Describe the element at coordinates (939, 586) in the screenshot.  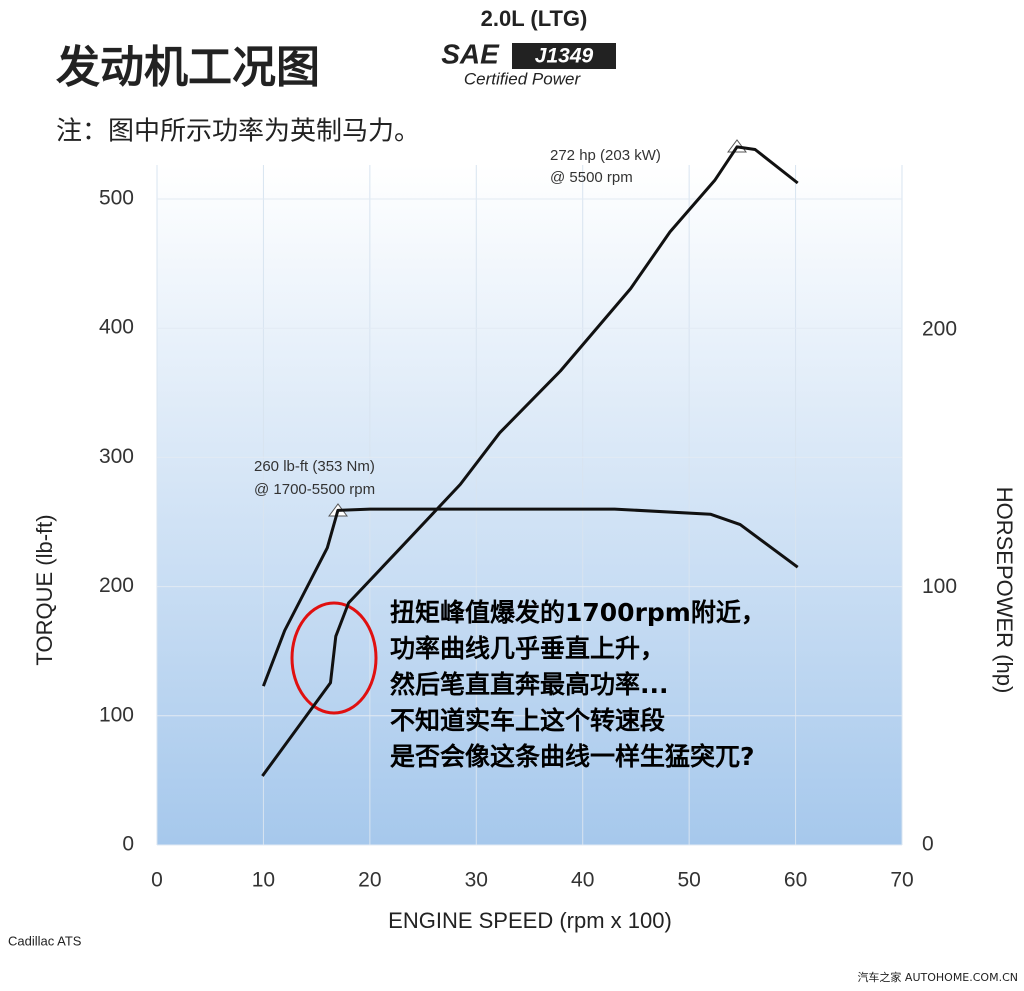
I see `y2-tick-label: 100` at that location.